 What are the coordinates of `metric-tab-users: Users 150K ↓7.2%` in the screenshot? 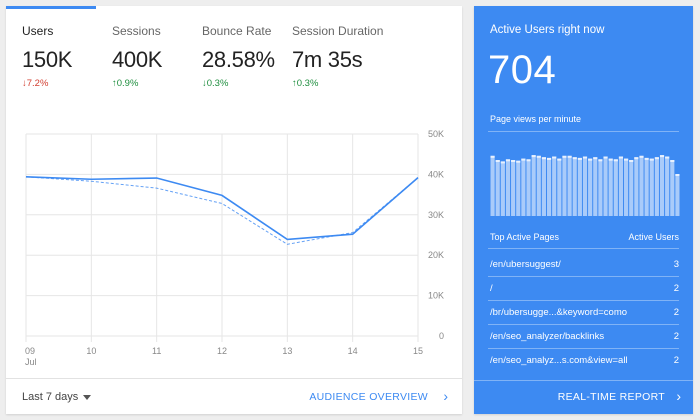 It's located at (67, 56).